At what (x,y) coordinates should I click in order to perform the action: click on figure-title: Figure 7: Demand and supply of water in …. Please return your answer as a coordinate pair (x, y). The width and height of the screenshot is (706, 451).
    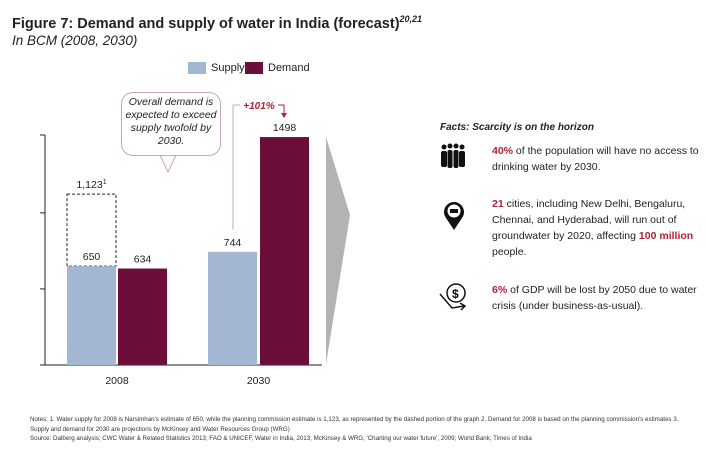
    Looking at the image, I should click on (217, 23).